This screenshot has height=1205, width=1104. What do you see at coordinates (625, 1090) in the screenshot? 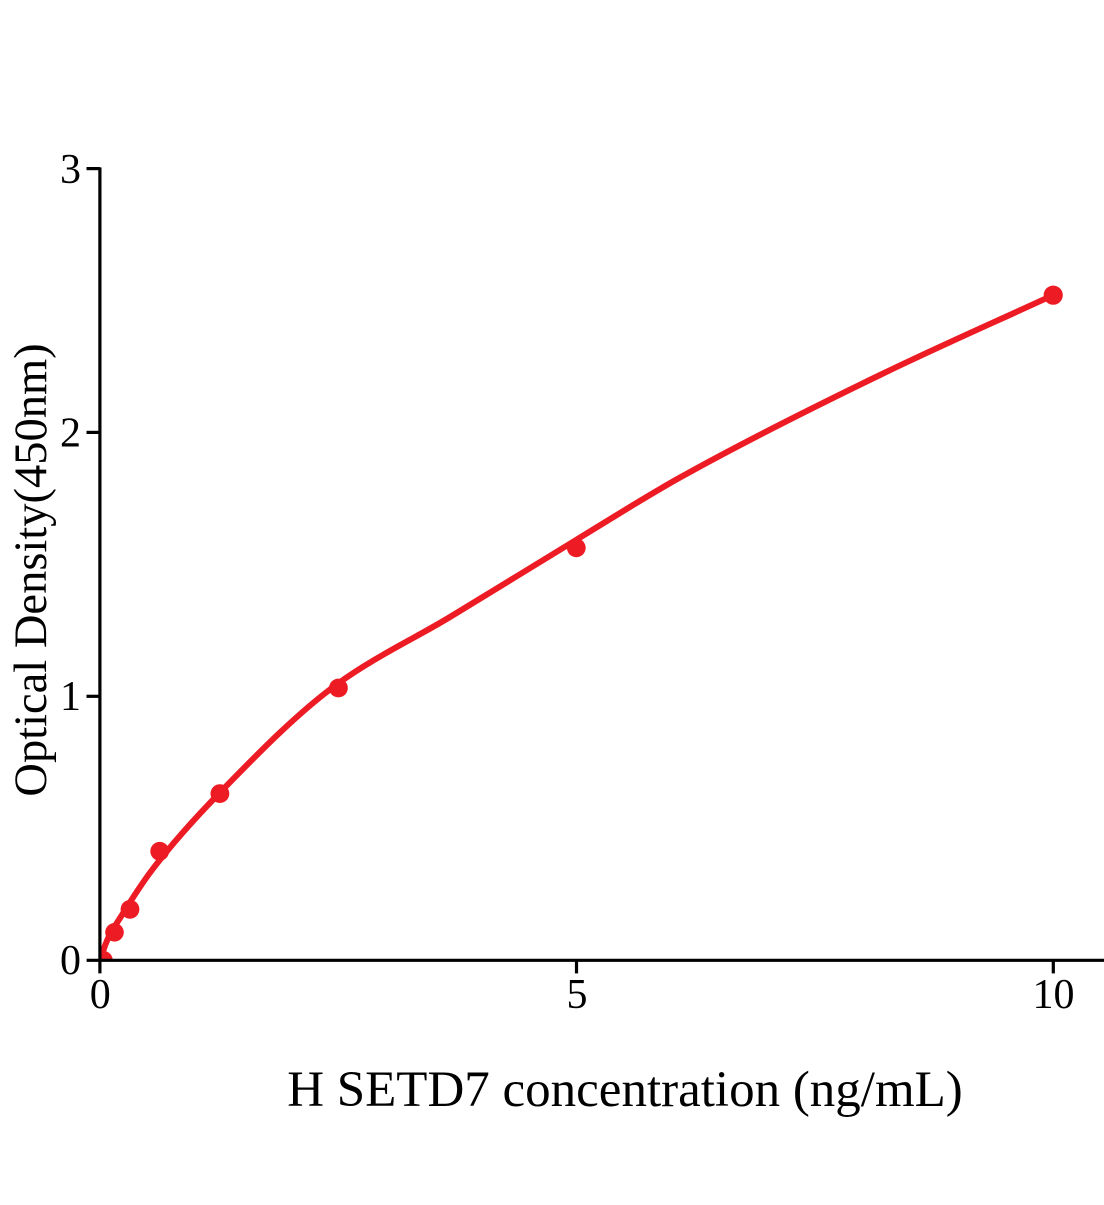
I see `svg-text: H SETD7 concentration (ng/mL)` at bounding box center [625, 1090].